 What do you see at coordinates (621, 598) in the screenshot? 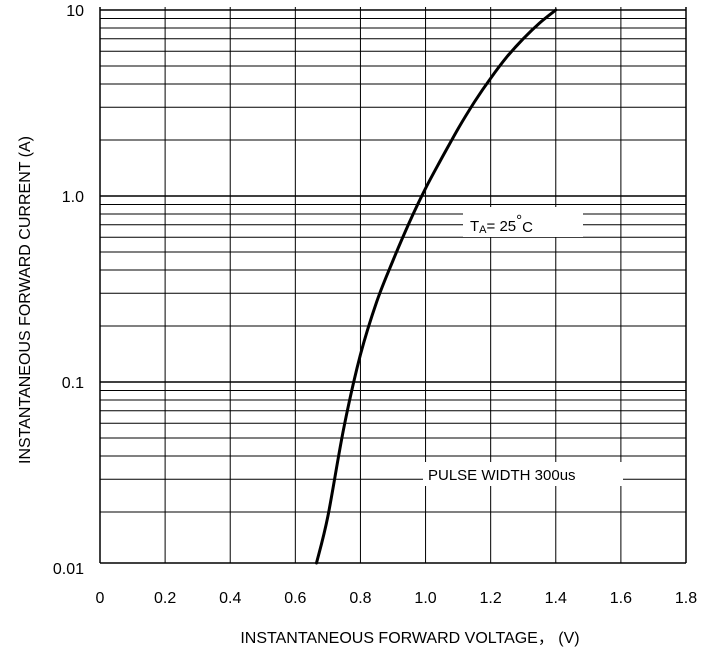
I see `x-tick-label: 1.6` at bounding box center [621, 598].